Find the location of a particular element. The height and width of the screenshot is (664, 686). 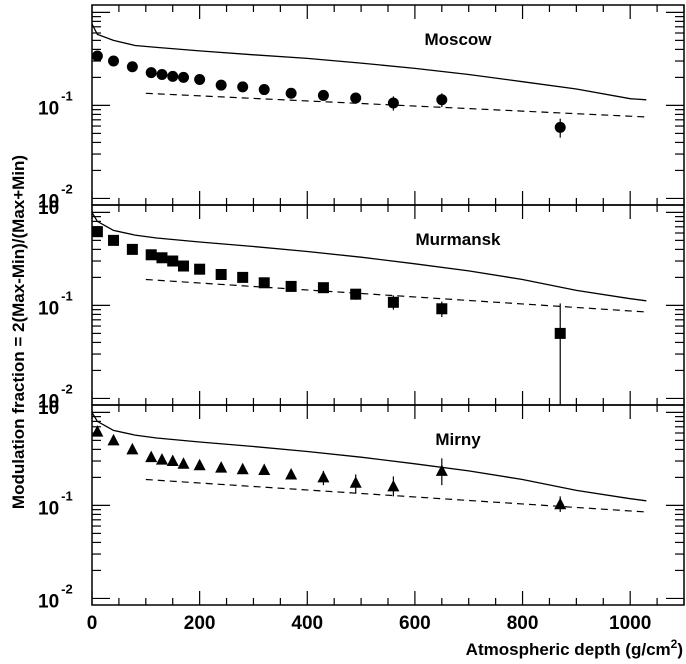

panel-title: Murmansk is located at coordinates (458, 239).